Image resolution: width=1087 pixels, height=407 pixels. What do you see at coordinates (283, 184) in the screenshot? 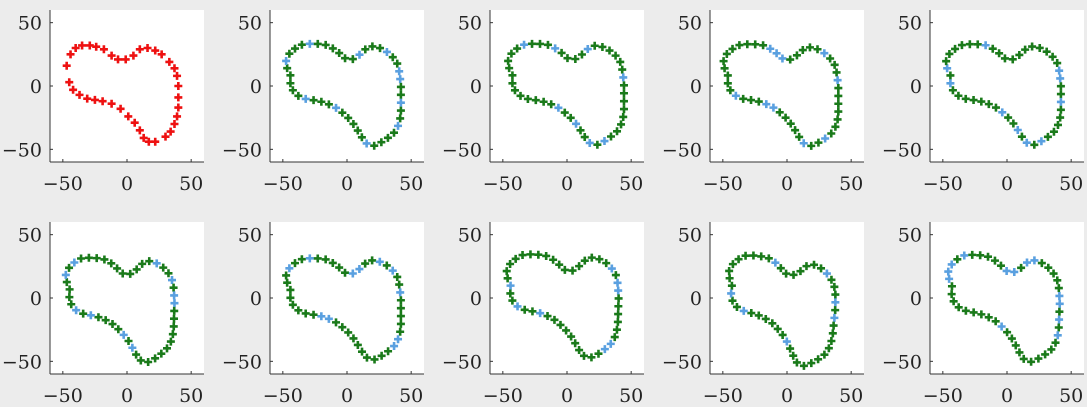
I see `x-tick-label: −50` at bounding box center [283, 184].